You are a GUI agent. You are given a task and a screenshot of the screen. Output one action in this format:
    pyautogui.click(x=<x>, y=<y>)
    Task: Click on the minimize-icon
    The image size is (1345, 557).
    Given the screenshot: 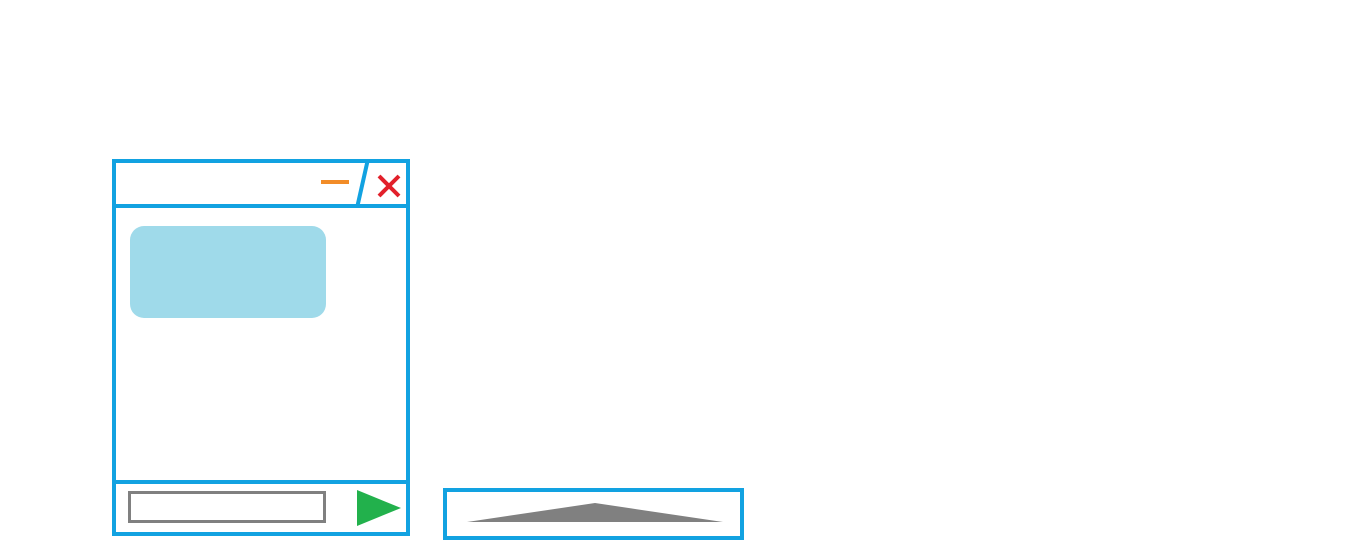 What is the action you would take?
    pyautogui.click(x=335, y=182)
    